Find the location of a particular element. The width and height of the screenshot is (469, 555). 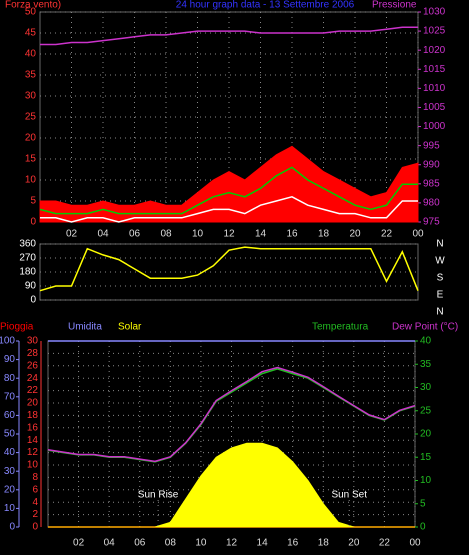

y-tick-label: 270 is located at coordinates (27, 258).